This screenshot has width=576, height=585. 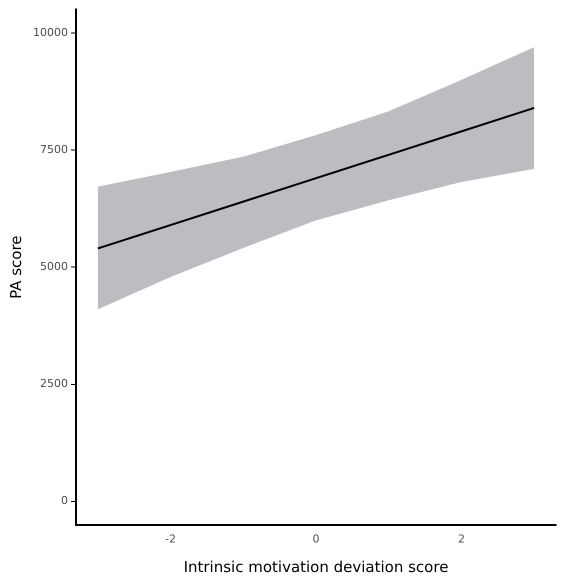 I want to click on y-axis-title: PA score, so click(x=15, y=267).